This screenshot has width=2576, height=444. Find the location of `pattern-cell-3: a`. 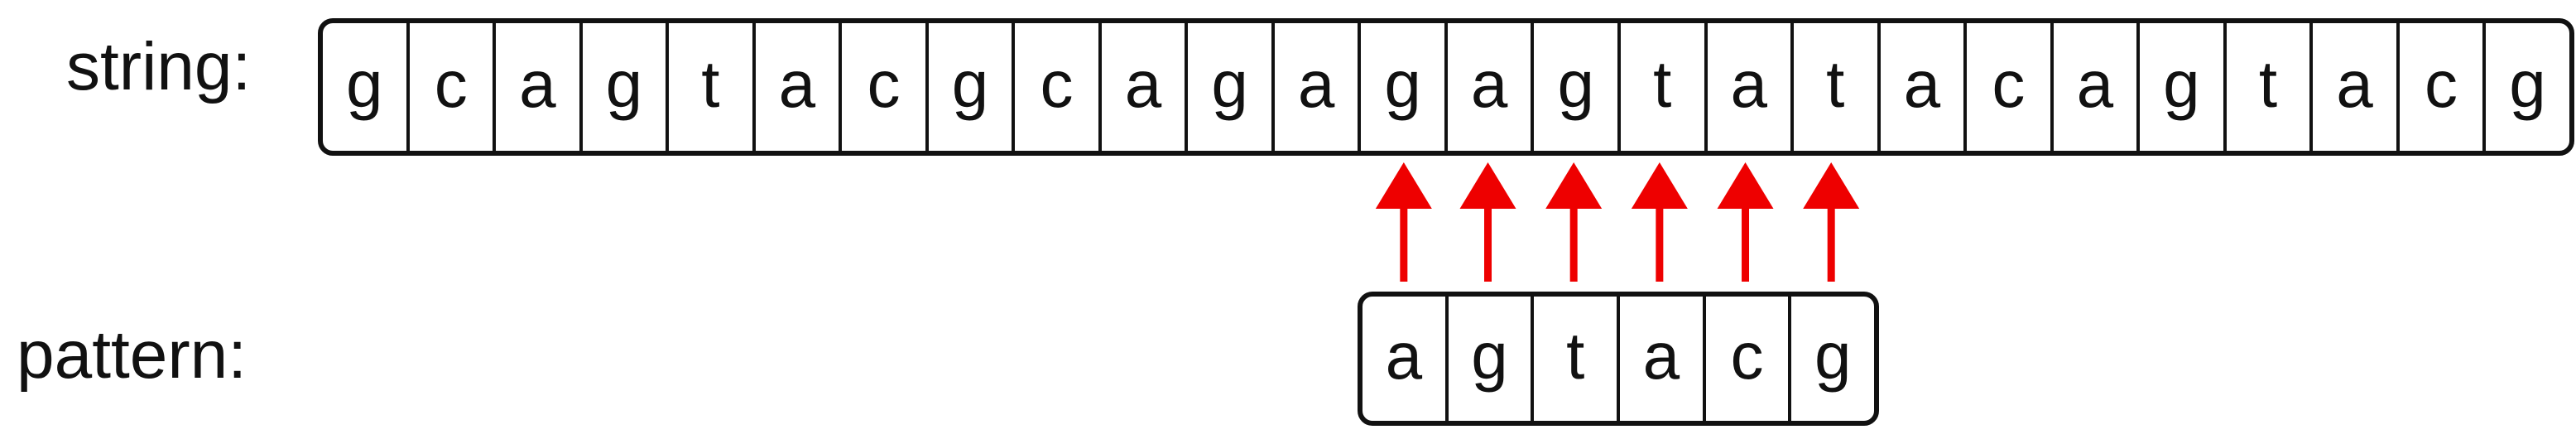

pattern-cell-3: a is located at coordinates (1660, 359).